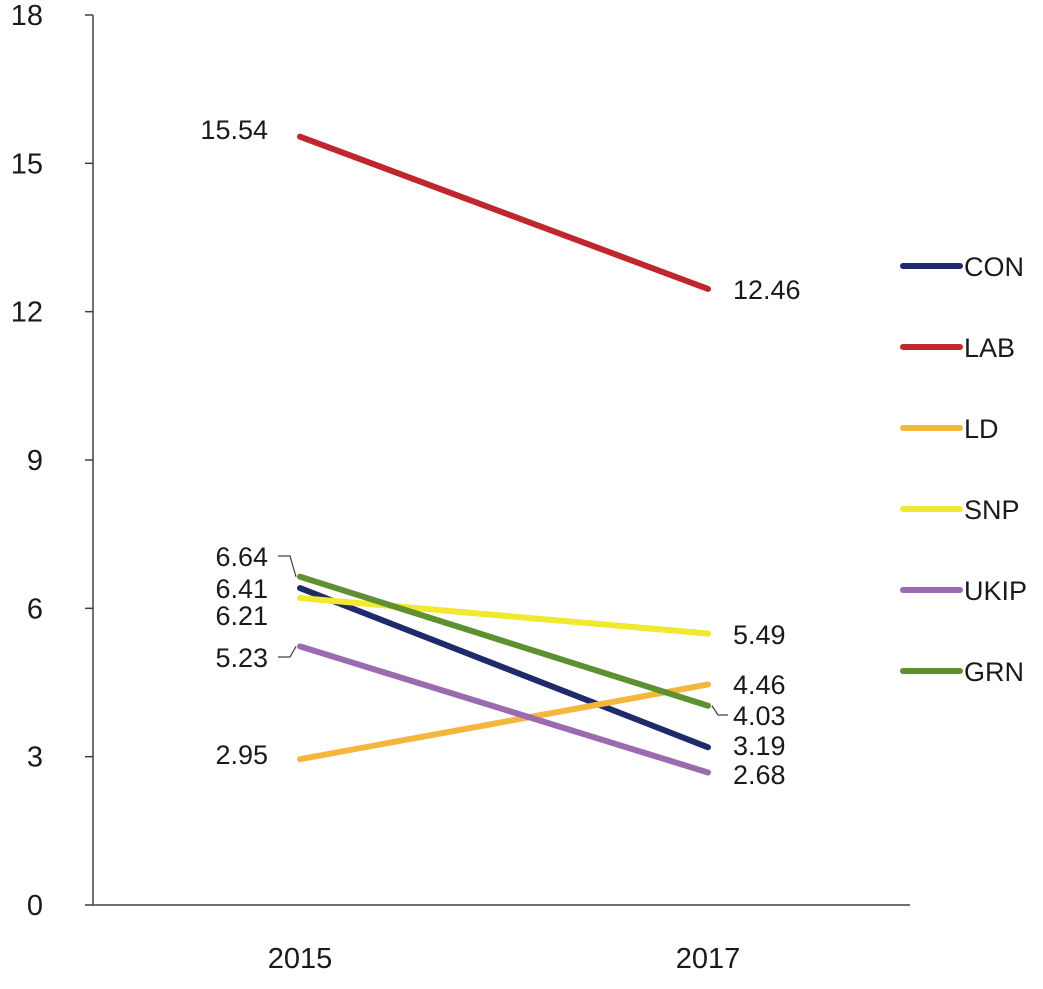  I want to click on data-label-ukip-2017: 2.68, so click(759, 775).